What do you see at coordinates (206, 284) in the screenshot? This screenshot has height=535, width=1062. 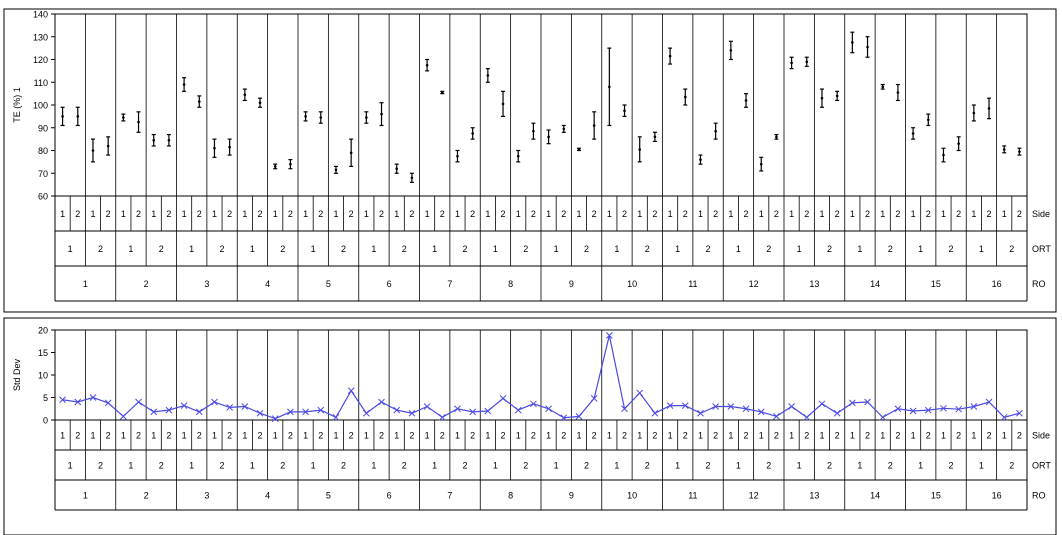 I see `ro-label: 3` at bounding box center [206, 284].